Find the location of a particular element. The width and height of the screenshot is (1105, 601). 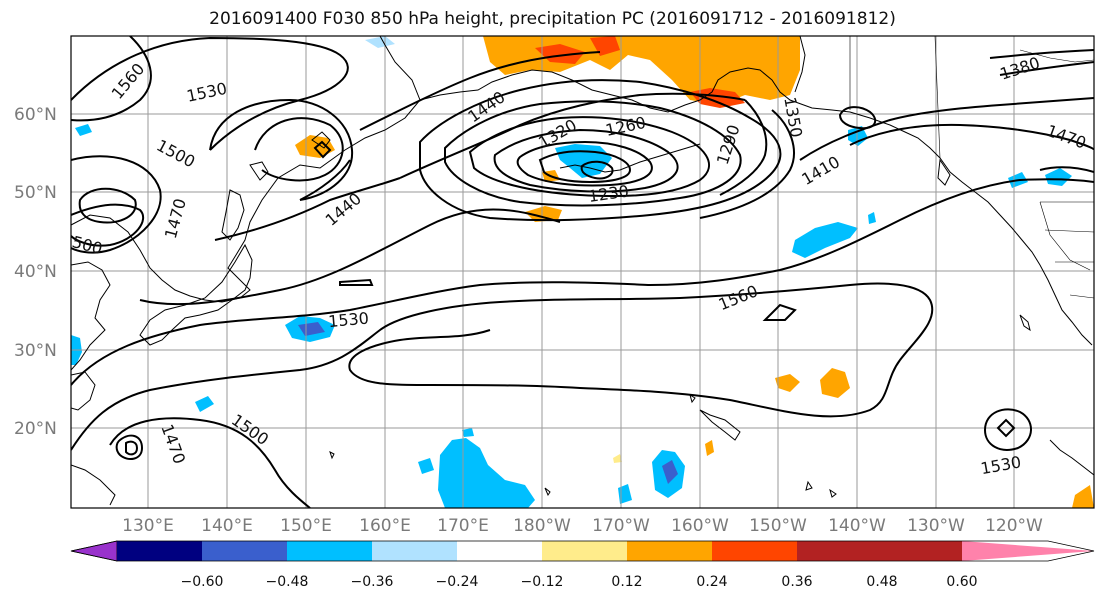

colorbar-tick: −0.12 is located at coordinates (542, 582).